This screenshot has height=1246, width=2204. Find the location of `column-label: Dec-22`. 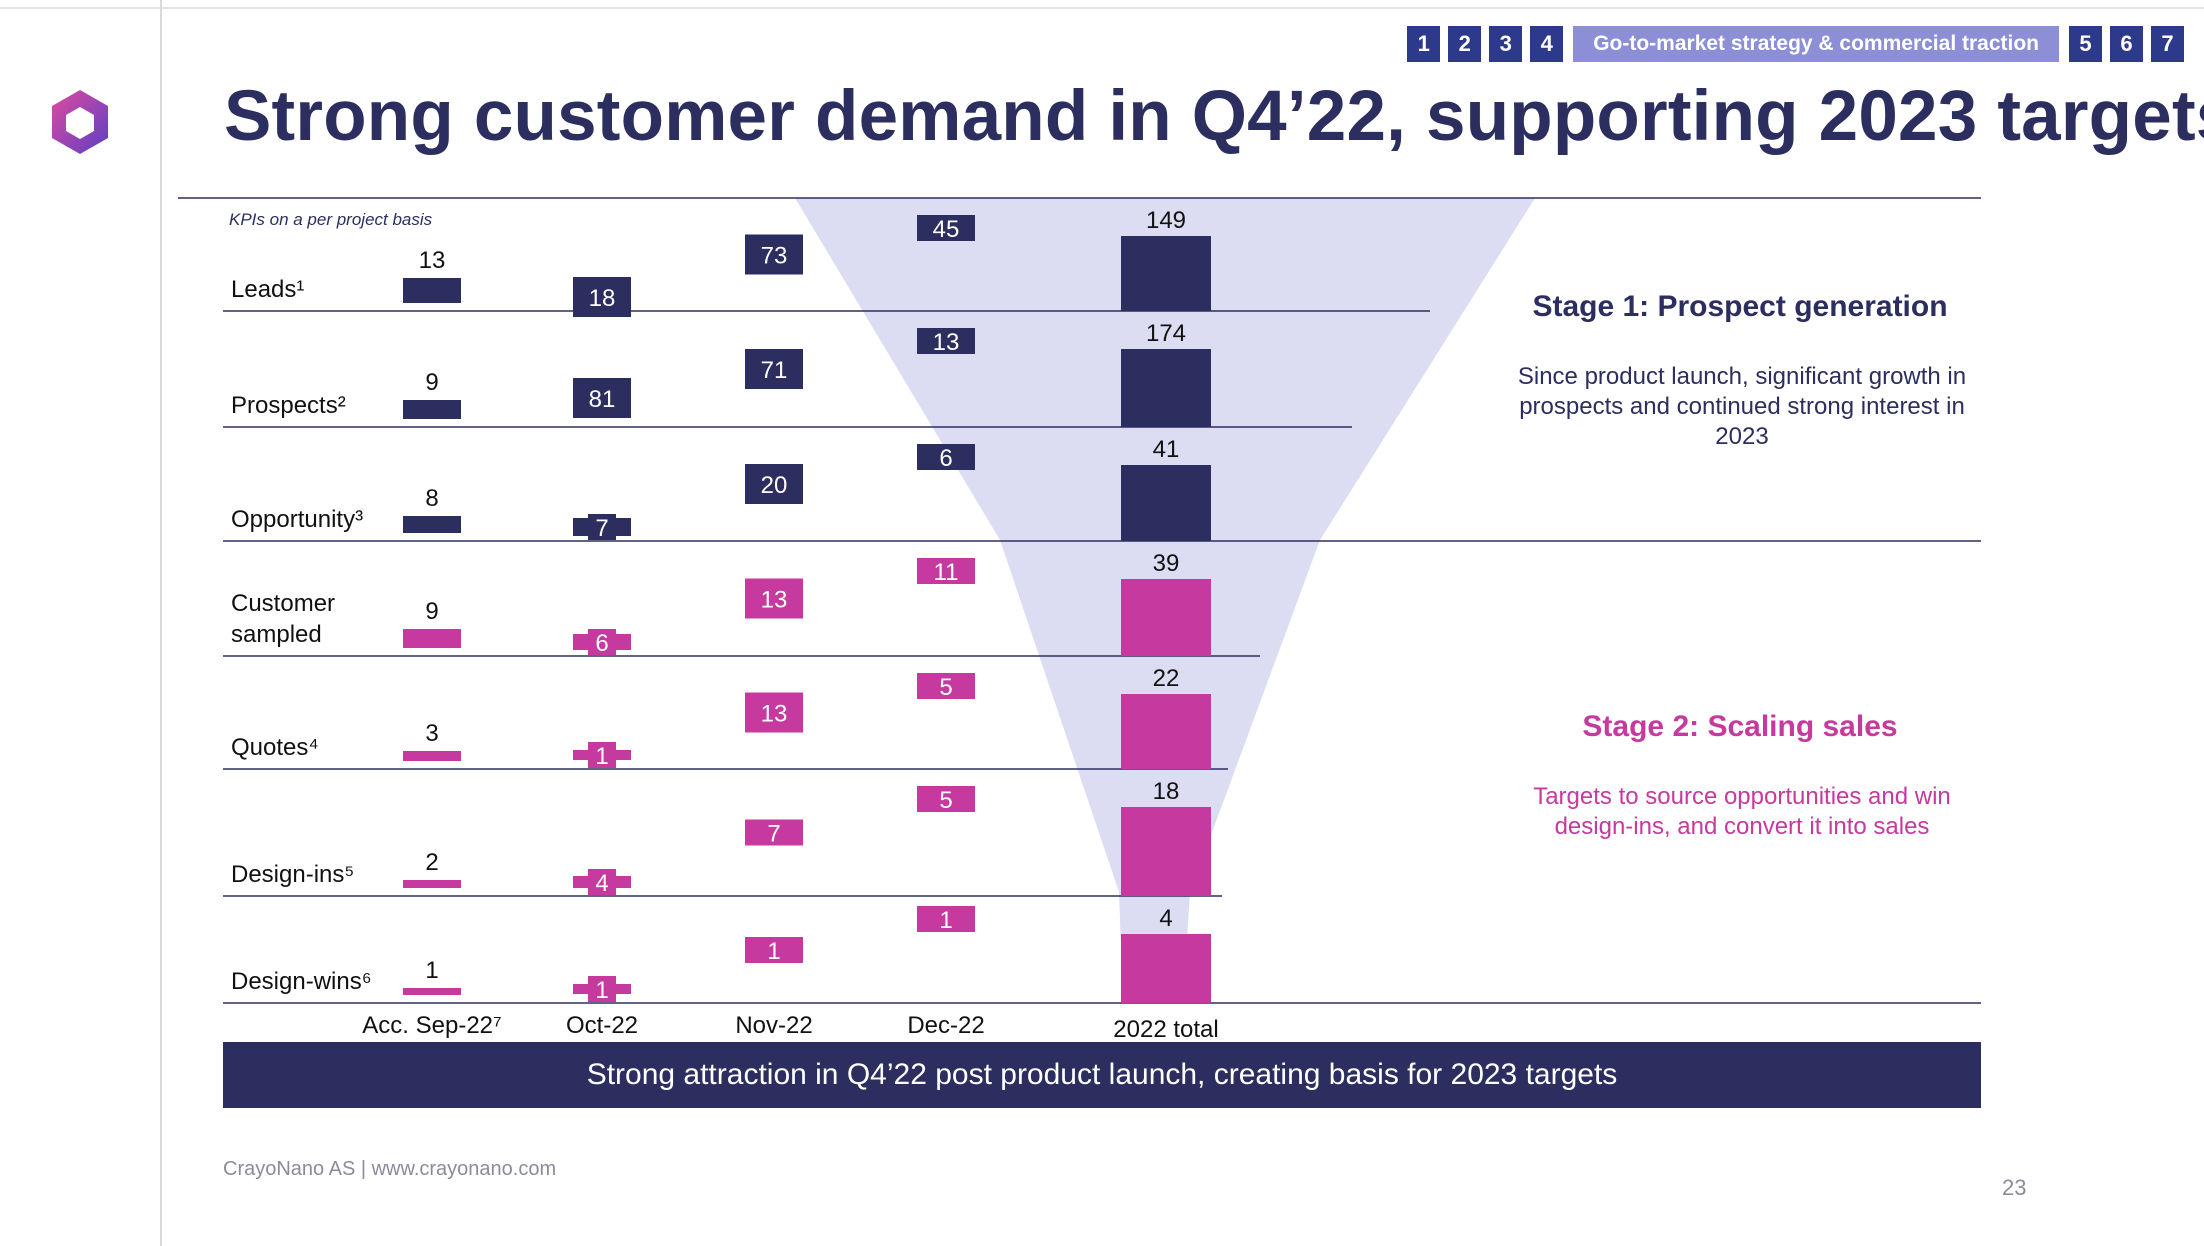

column-label: Dec-22 is located at coordinates (945, 1025).